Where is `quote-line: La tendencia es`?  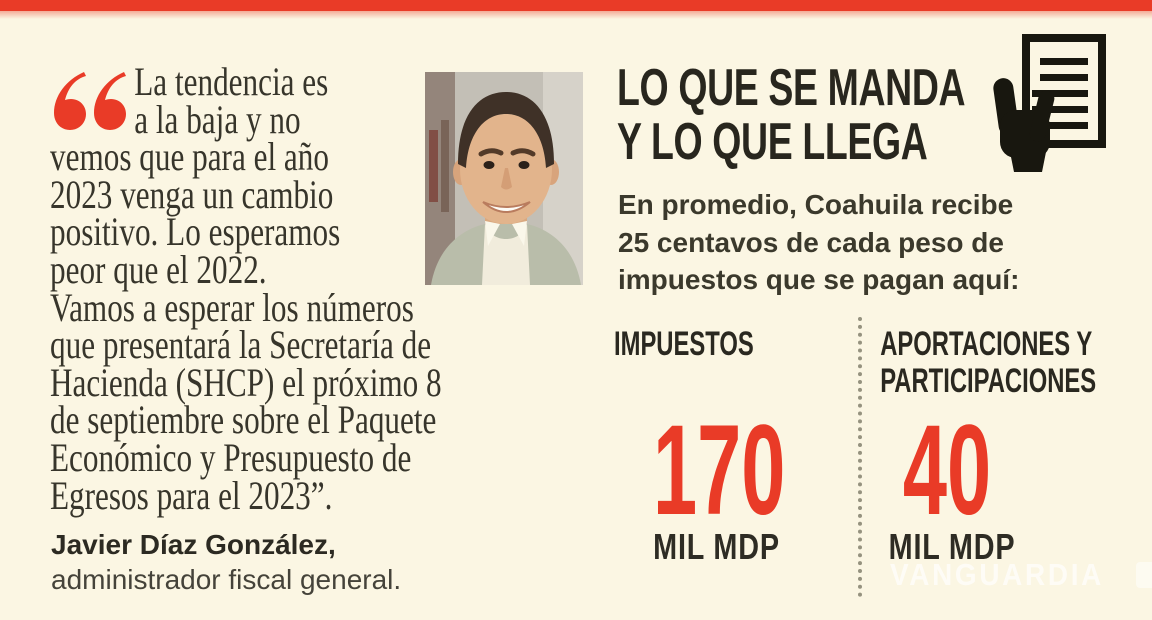
quote-line: La tendencia es is located at coordinates (231, 81).